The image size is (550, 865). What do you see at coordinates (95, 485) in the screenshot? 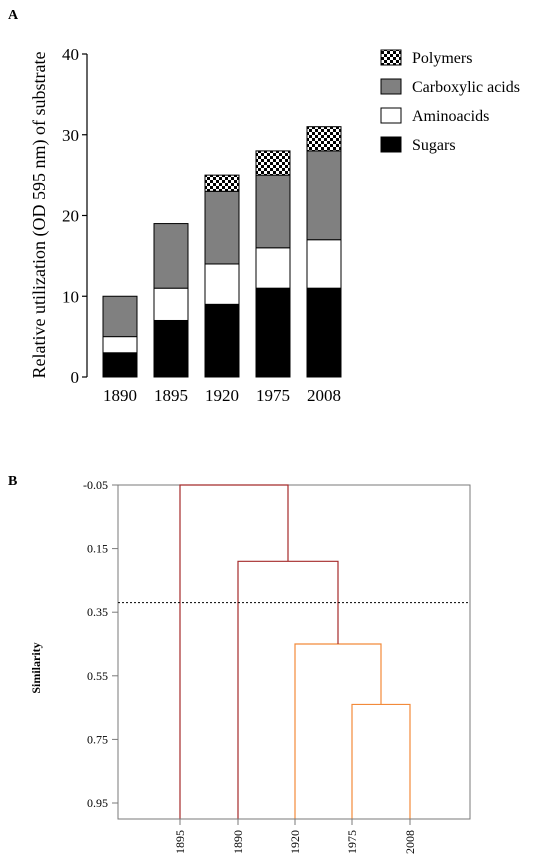
I see `y-tick-label: -0.05` at bounding box center [95, 485].